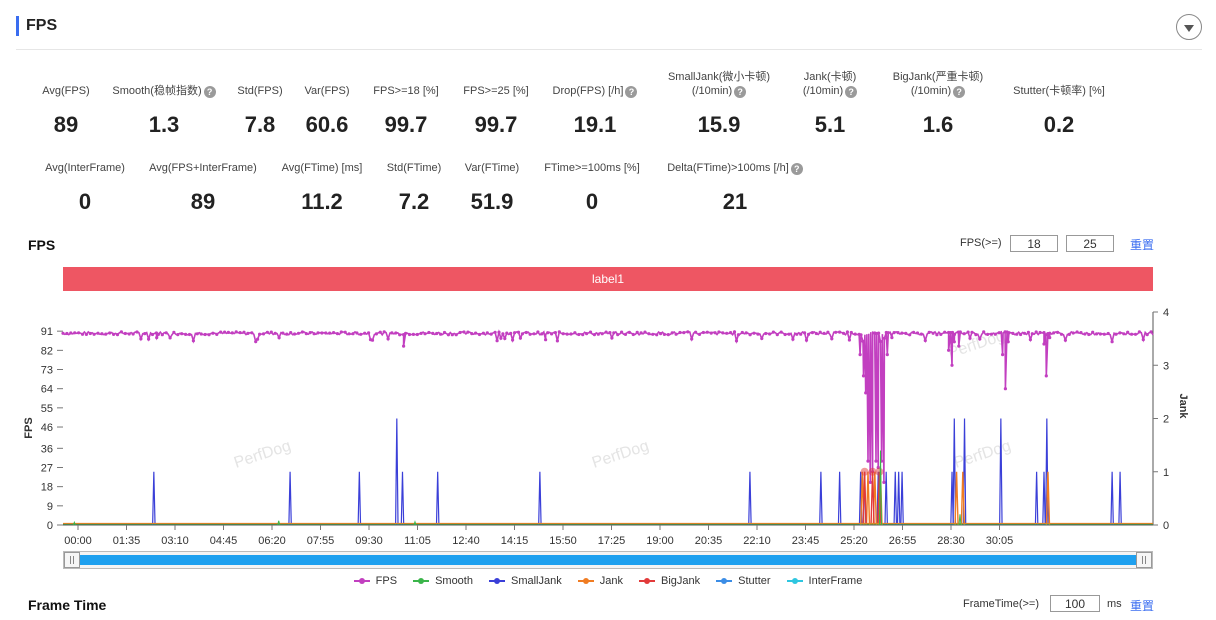 The width and height of the screenshot is (1216, 620). I want to click on label-bar: label1, so click(608, 279).